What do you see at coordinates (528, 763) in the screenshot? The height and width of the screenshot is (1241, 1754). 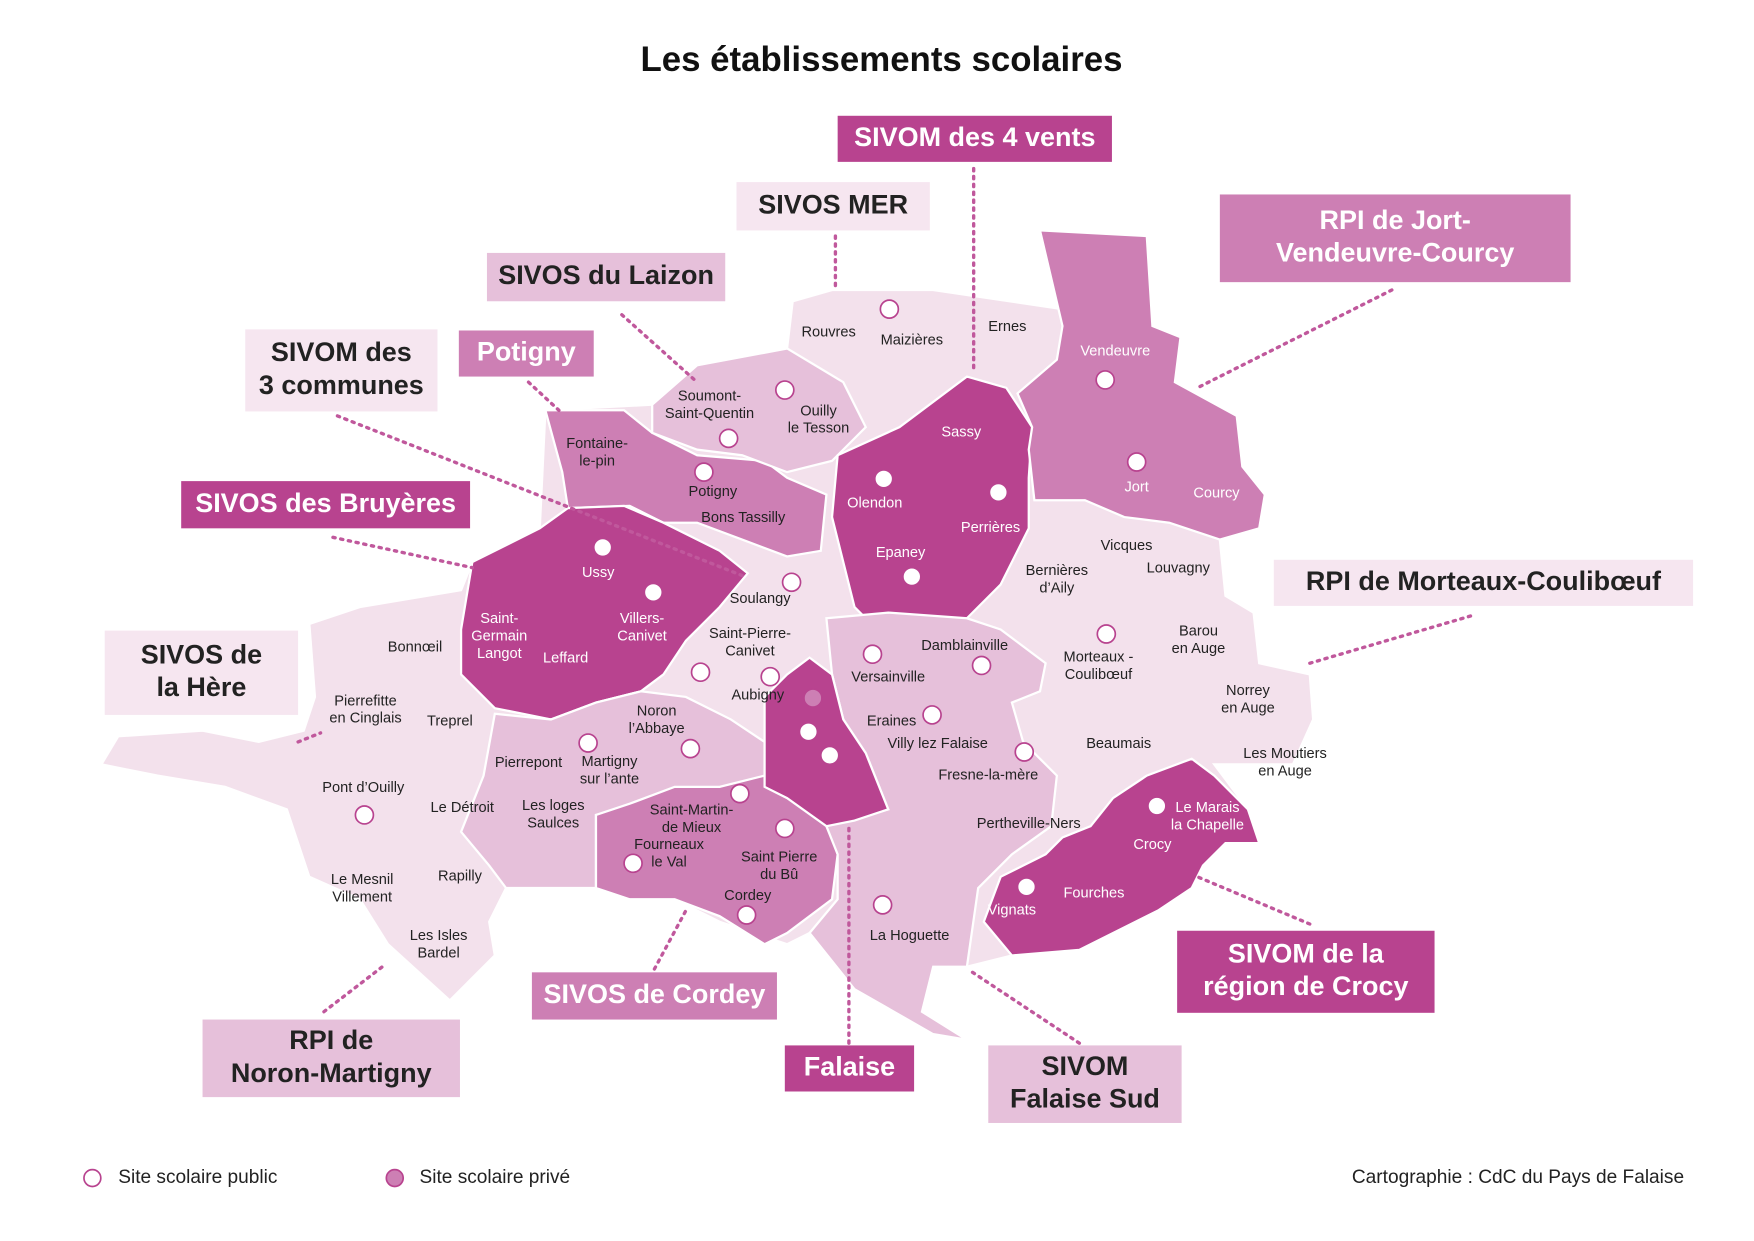 I see `commune-label: Pierrepont` at bounding box center [528, 763].